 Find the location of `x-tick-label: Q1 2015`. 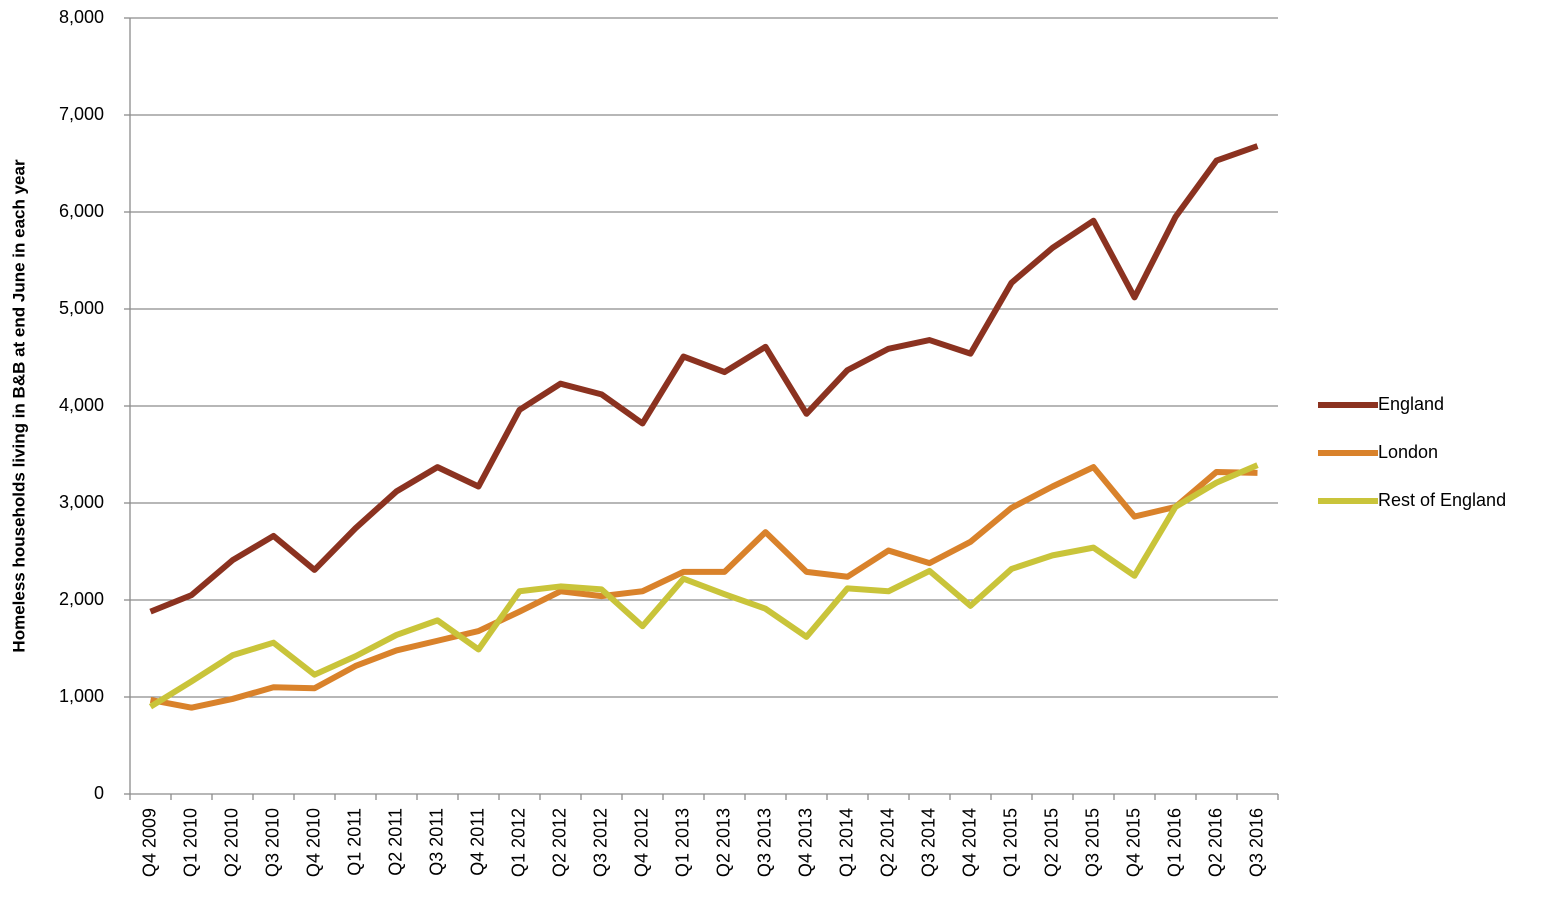

x-tick-label: Q1 2015 is located at coordinates (1010, 842).